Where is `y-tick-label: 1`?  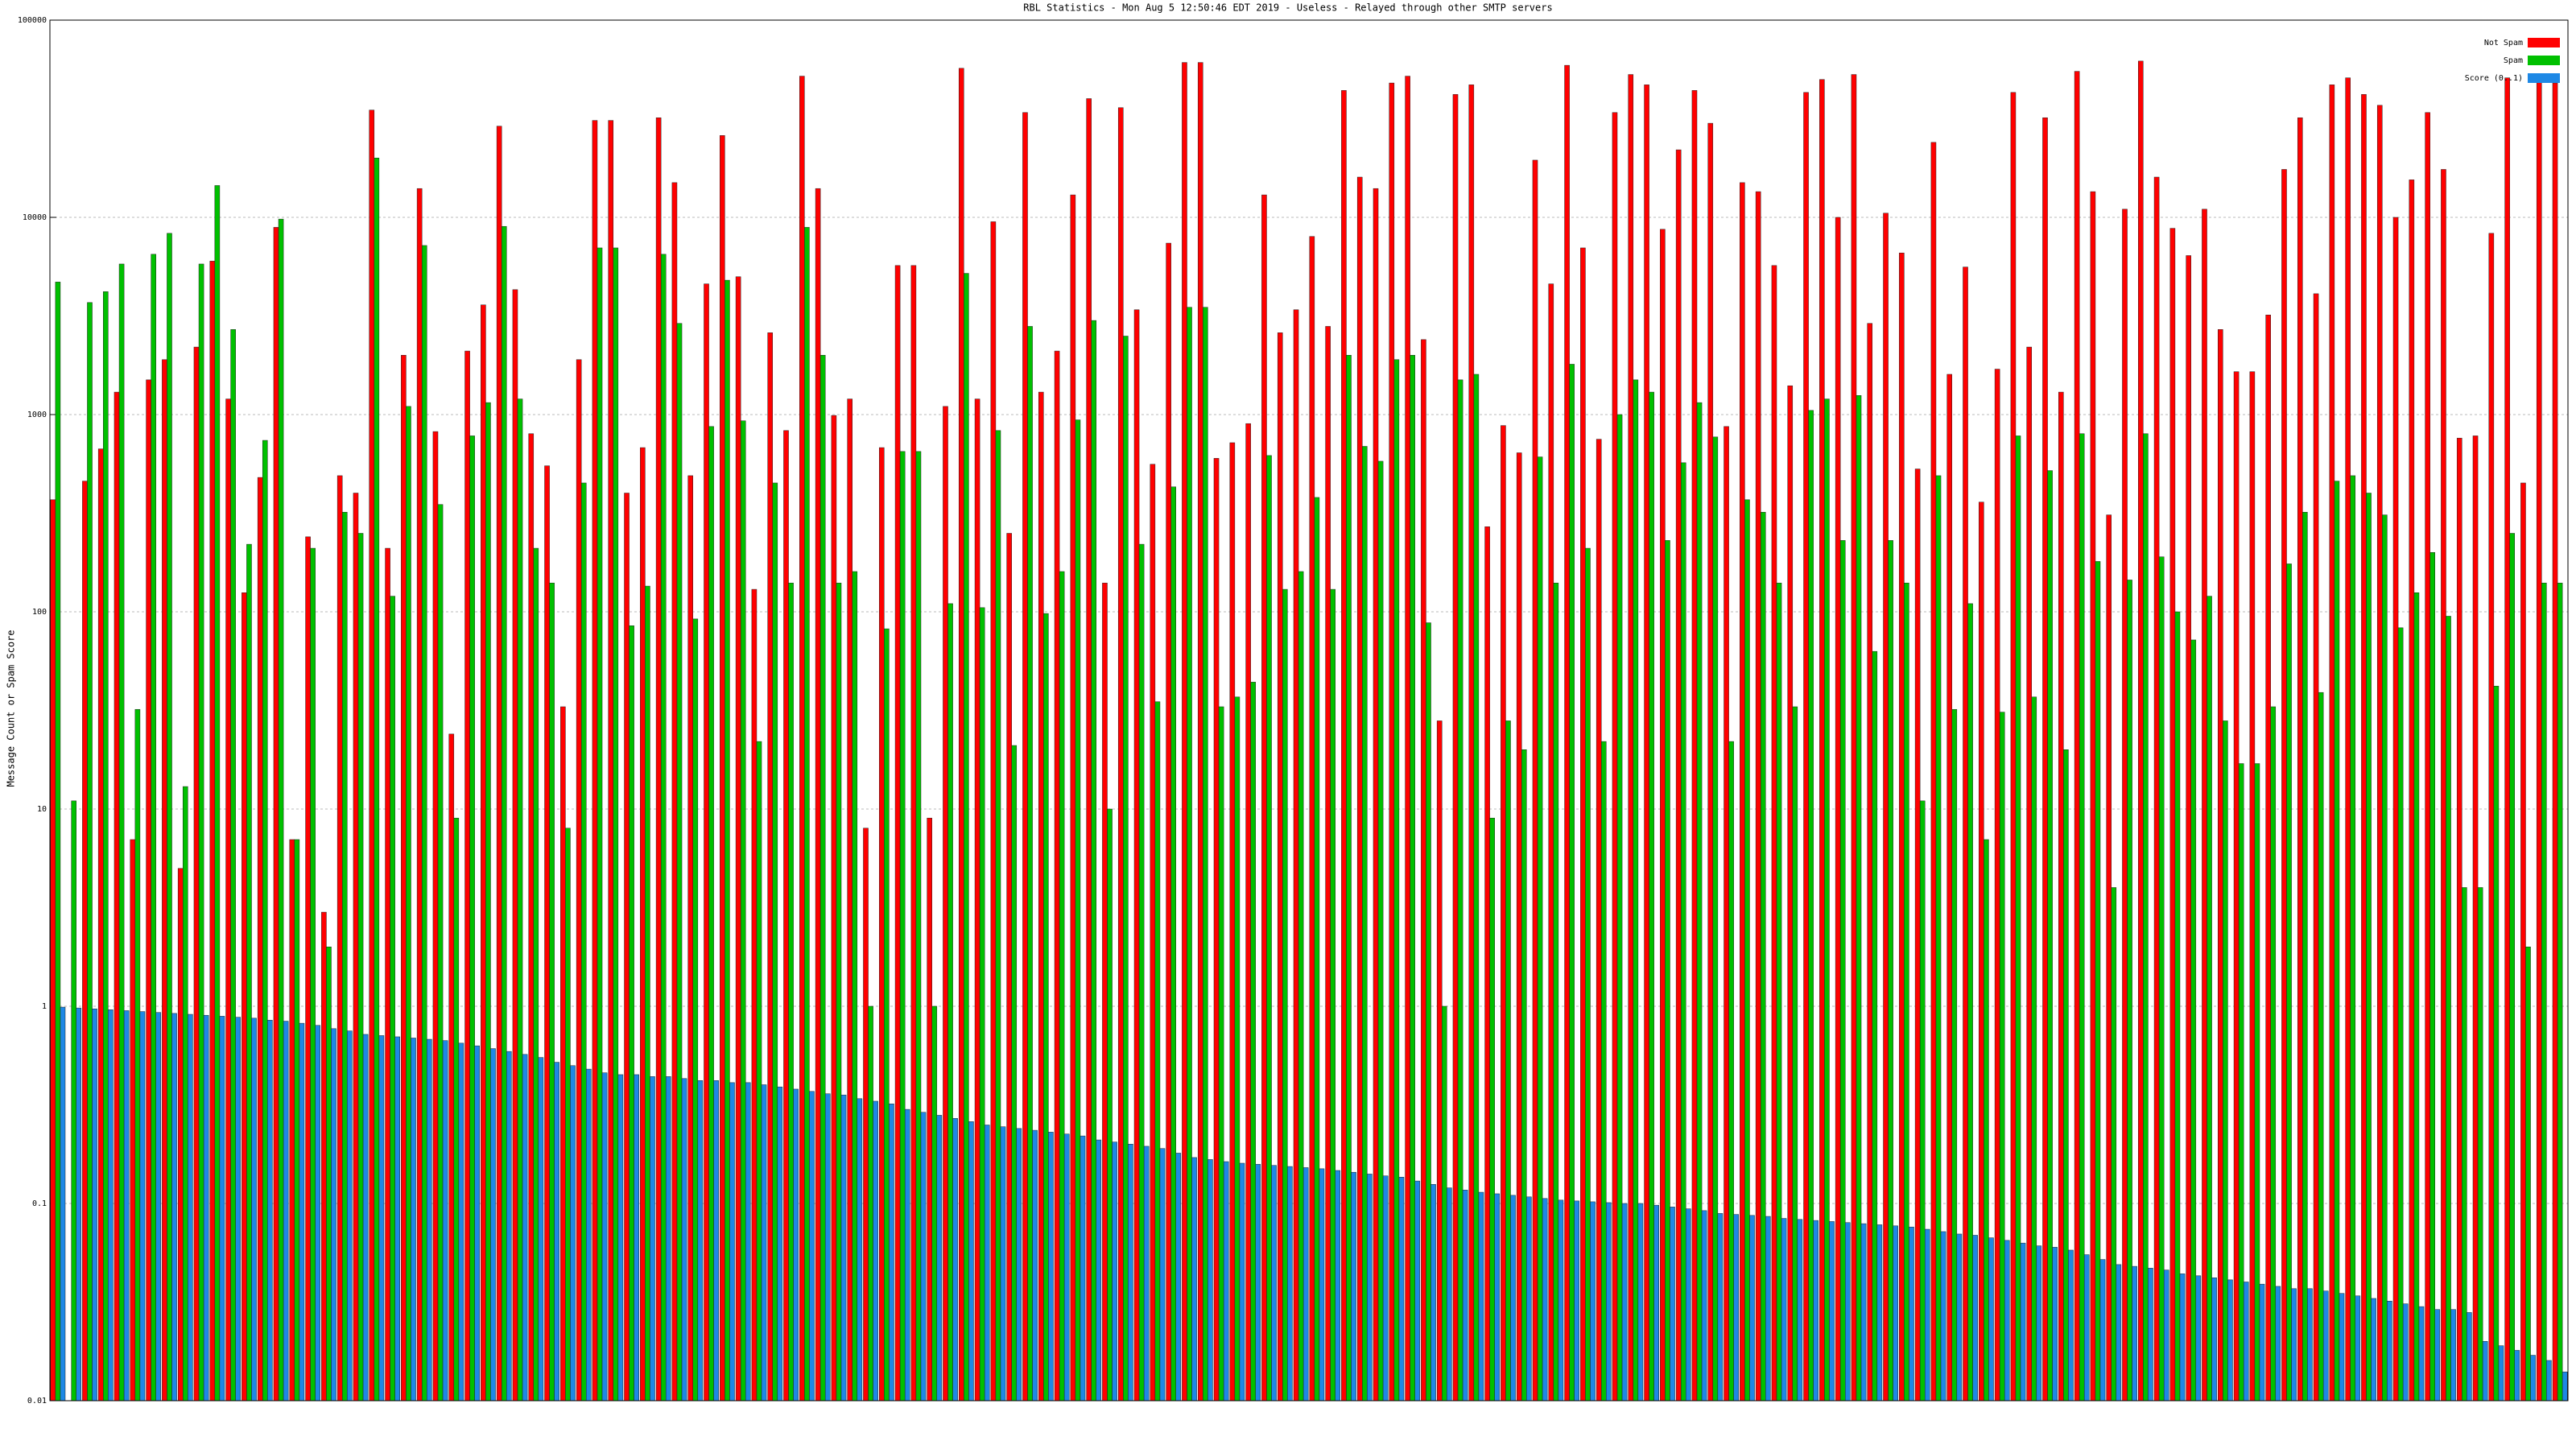
y-tick-label: 1 is located at coordinates (44, 1007).